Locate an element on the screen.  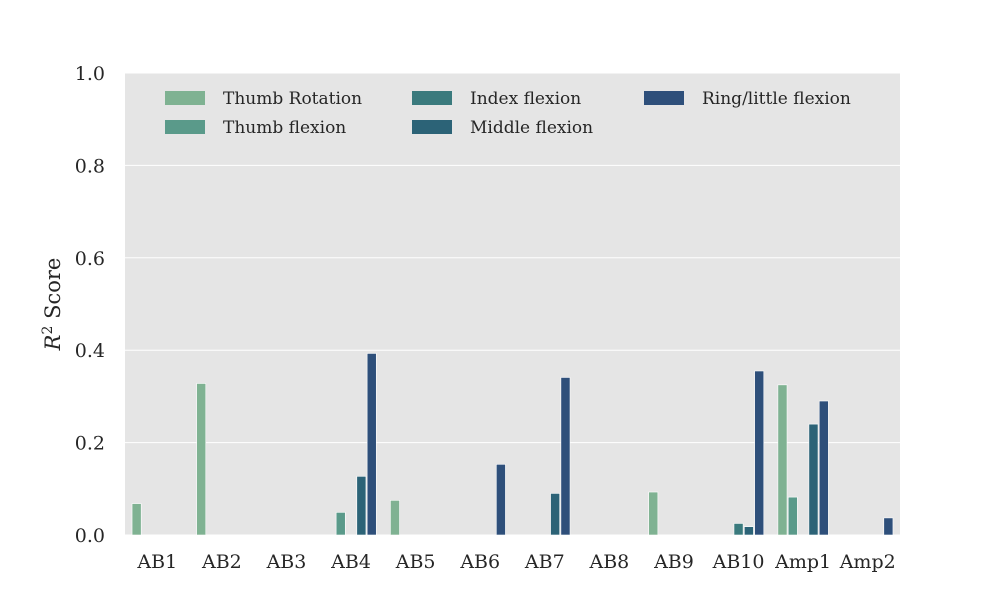
y-tick-labels: 0.0 0.2 0.4 0.6 0.8 1.0 is located at coordinates (90, 305).